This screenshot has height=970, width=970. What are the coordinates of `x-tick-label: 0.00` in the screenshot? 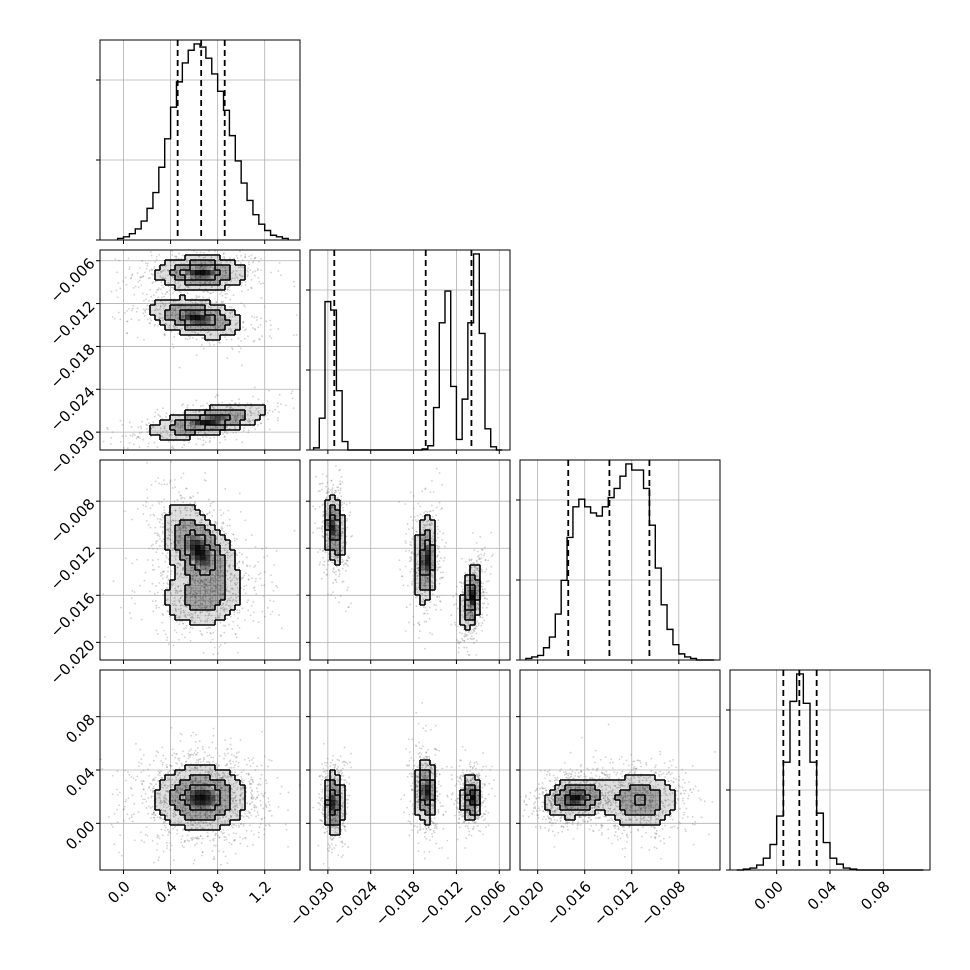 It's located at (769, 896).